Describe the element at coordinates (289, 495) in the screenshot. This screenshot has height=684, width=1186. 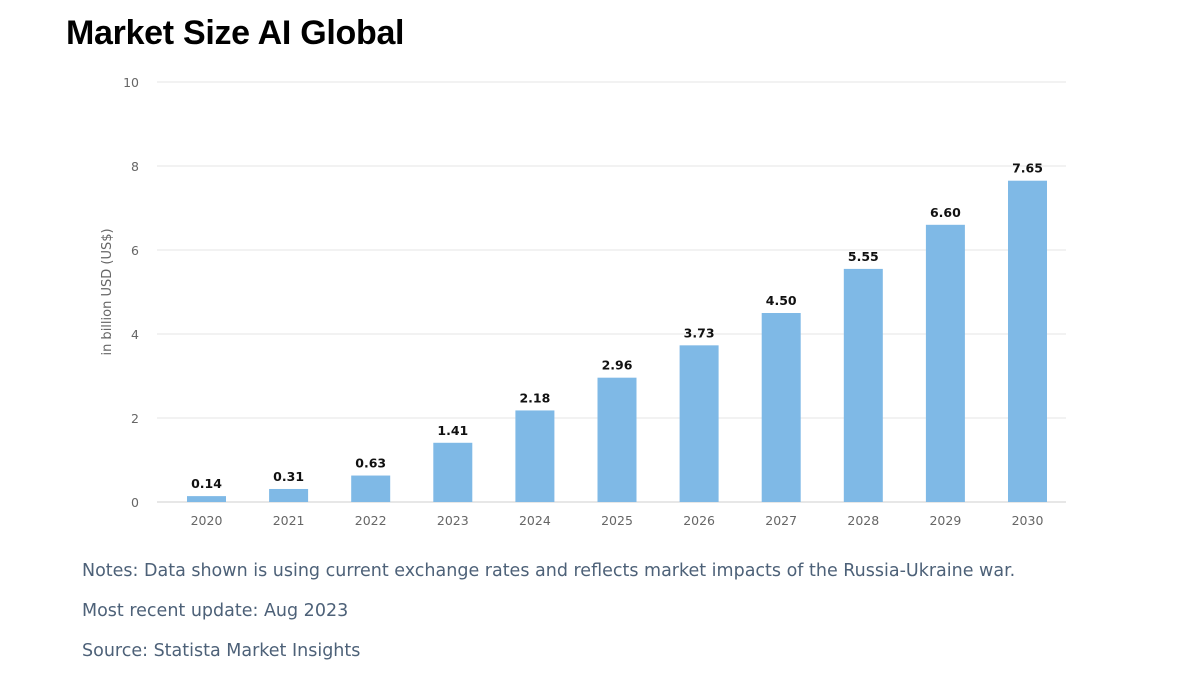
I see `bar-2021` at that location.